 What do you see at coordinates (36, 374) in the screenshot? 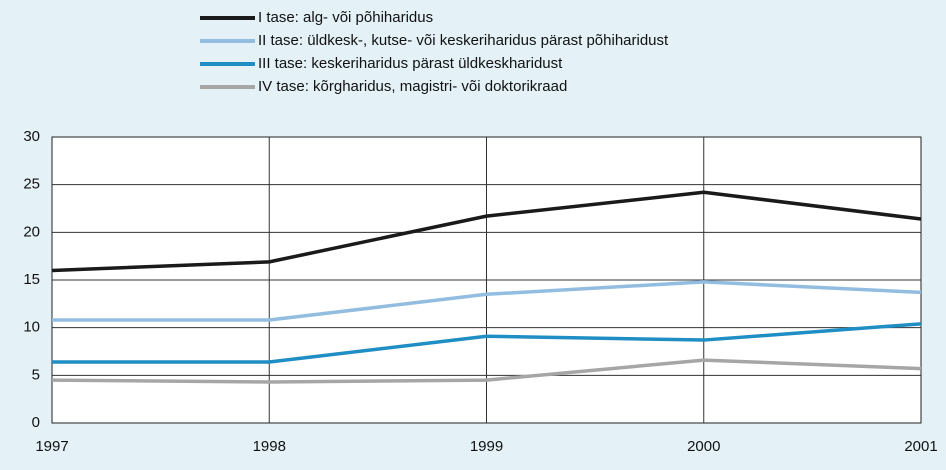
I see `y-tick-label: 5` at bounding box center [36, 374].